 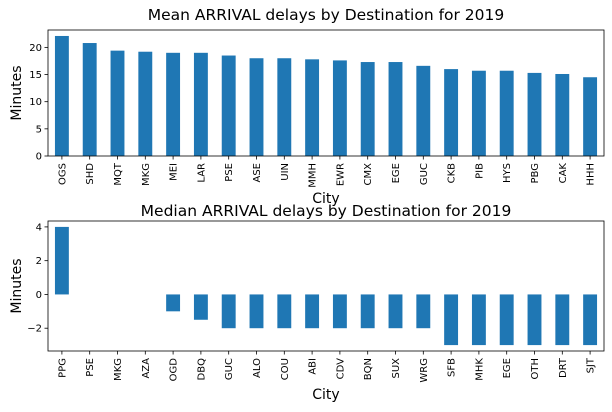 I want to click on x-tick-label: EWR, so click(x=340, y=174).